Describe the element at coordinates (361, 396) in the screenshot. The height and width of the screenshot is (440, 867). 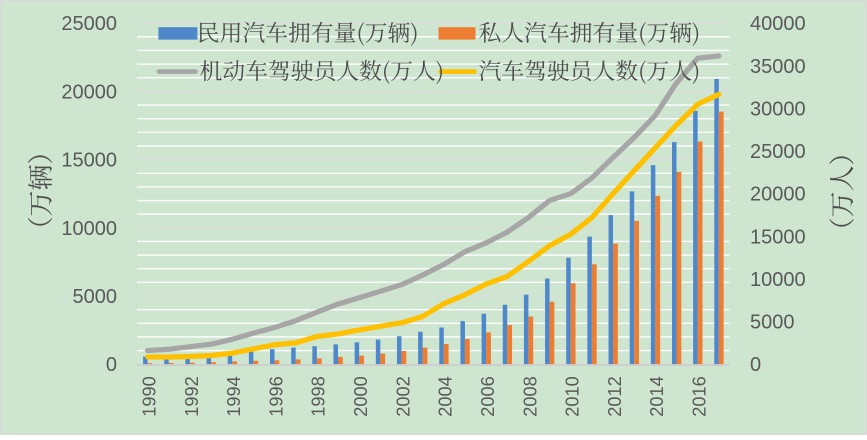
I see `svg-text: 2000` at that location.